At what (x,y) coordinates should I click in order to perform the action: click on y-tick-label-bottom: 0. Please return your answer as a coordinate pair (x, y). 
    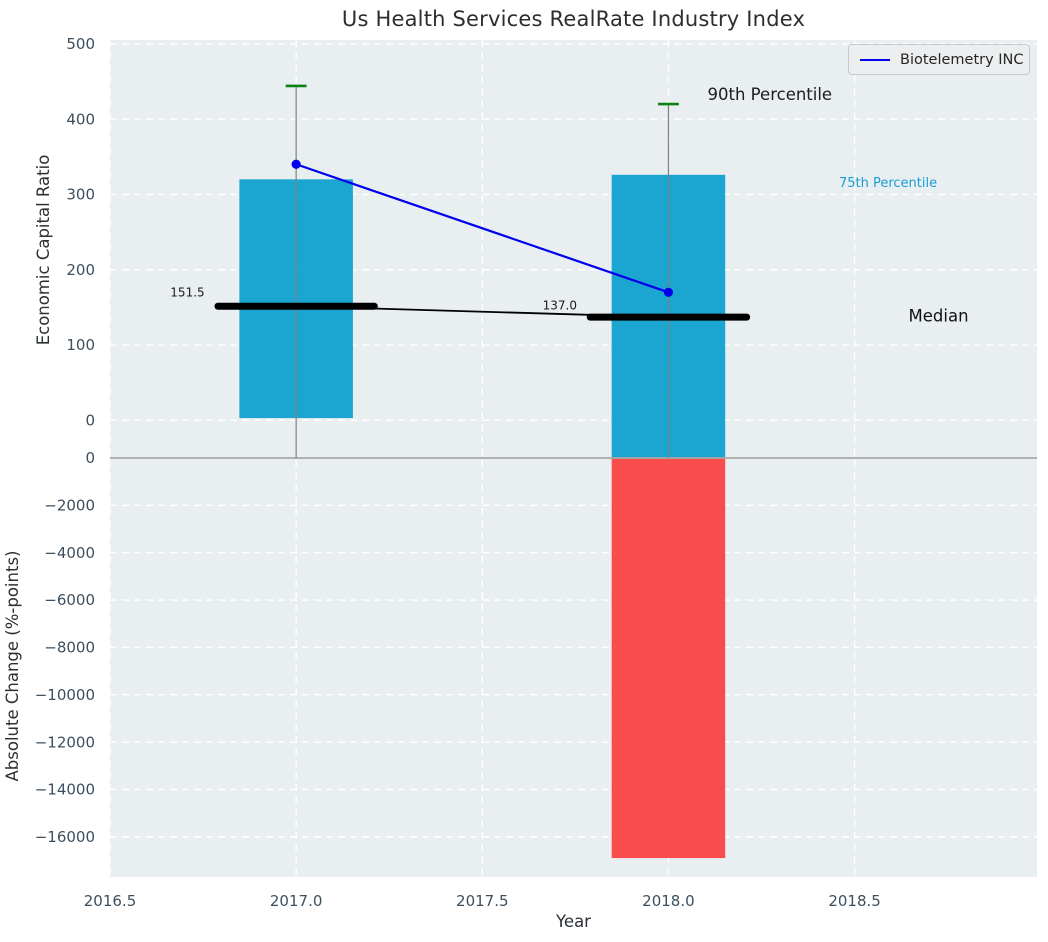
    Looking at the image, I should click on (90, 458).